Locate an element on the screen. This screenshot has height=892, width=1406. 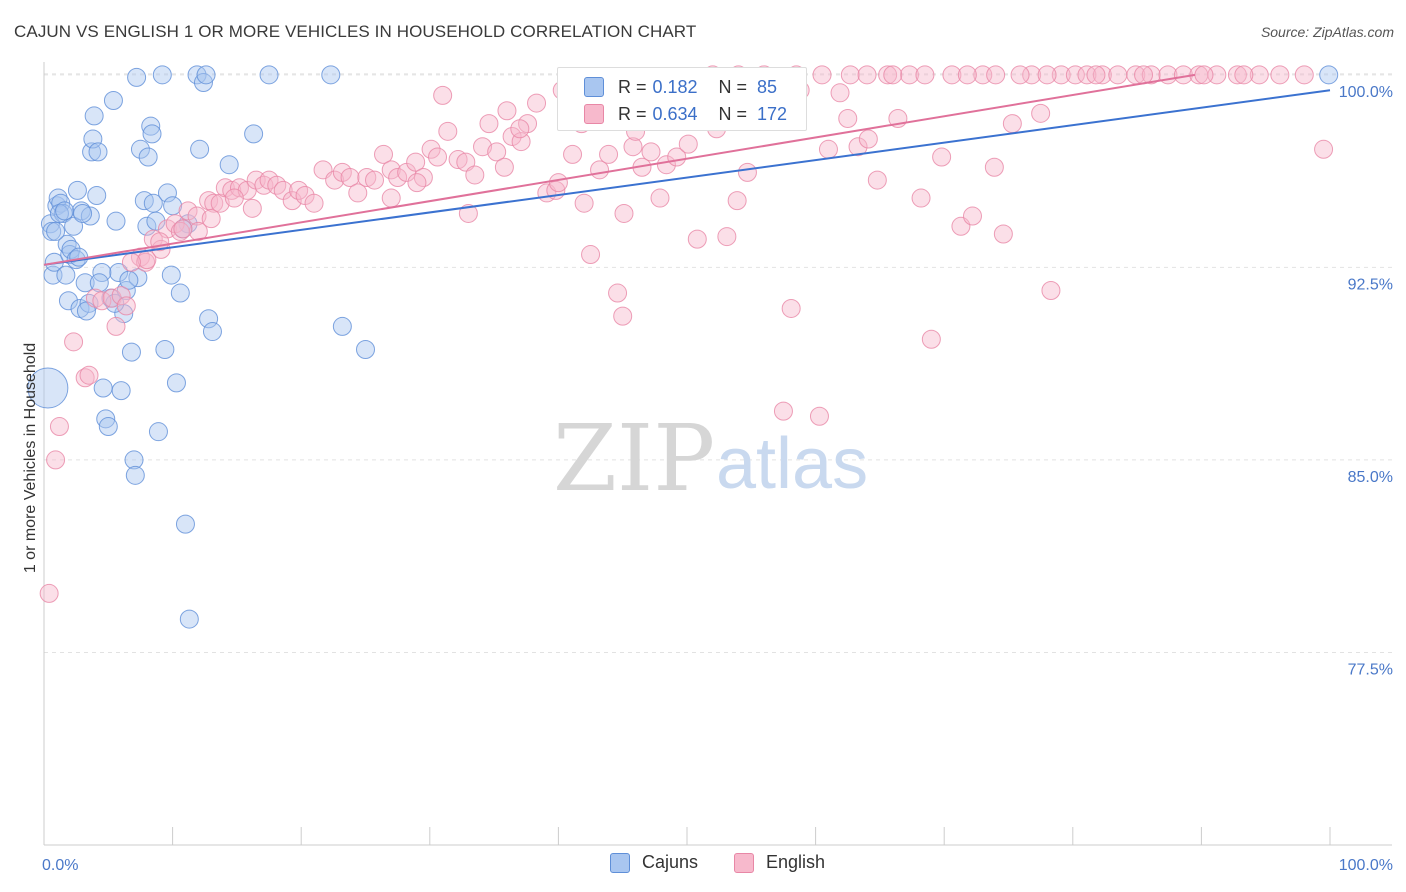
legend-r-value: 0.634 is located at coordinates (675, 113).